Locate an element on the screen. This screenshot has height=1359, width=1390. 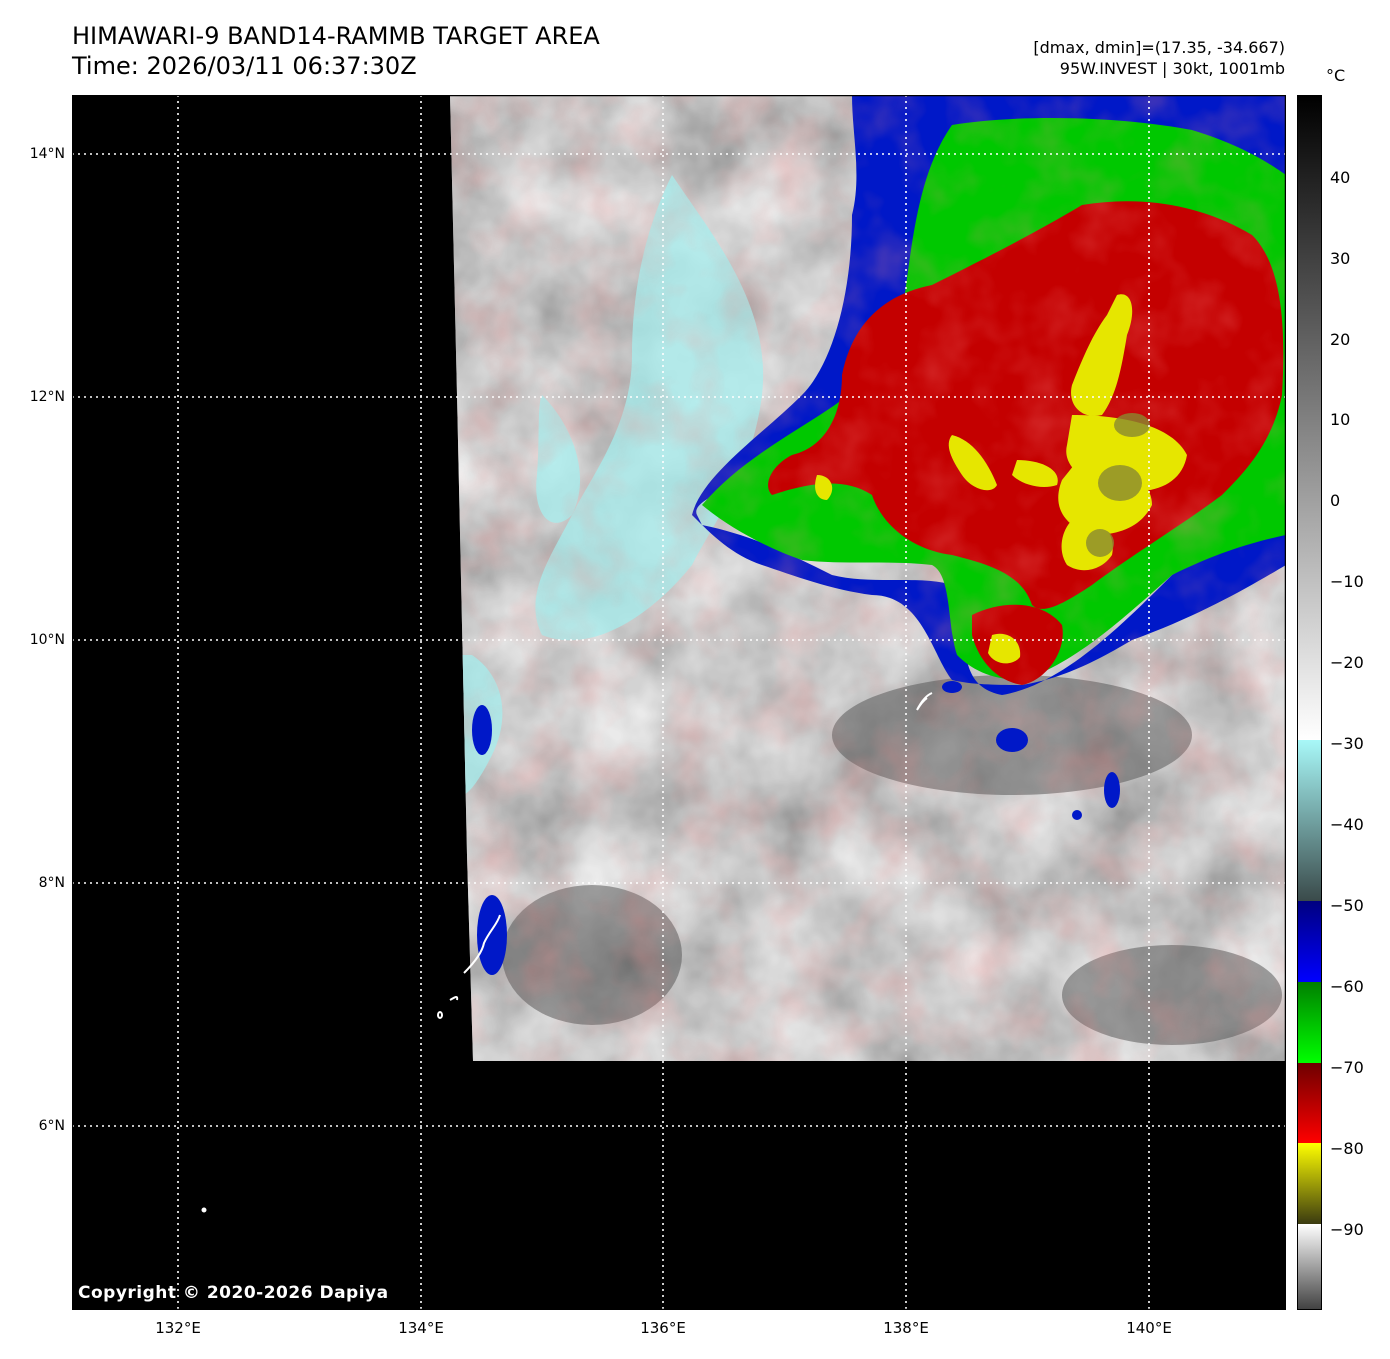
image-title: HIMAWARI-9 BAND14-RAMMB TARGET AREA is located at coordinates (336, 36).